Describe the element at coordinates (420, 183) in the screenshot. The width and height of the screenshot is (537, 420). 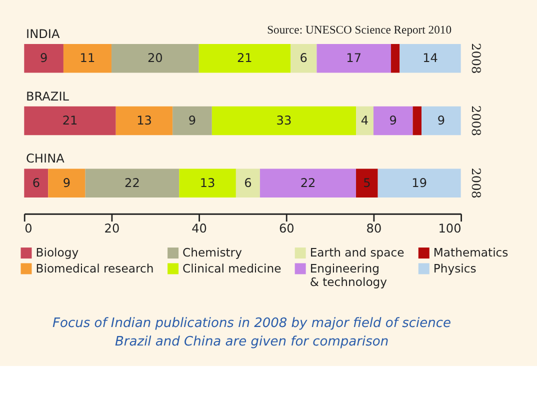
I see `data-label: 19` at that location.